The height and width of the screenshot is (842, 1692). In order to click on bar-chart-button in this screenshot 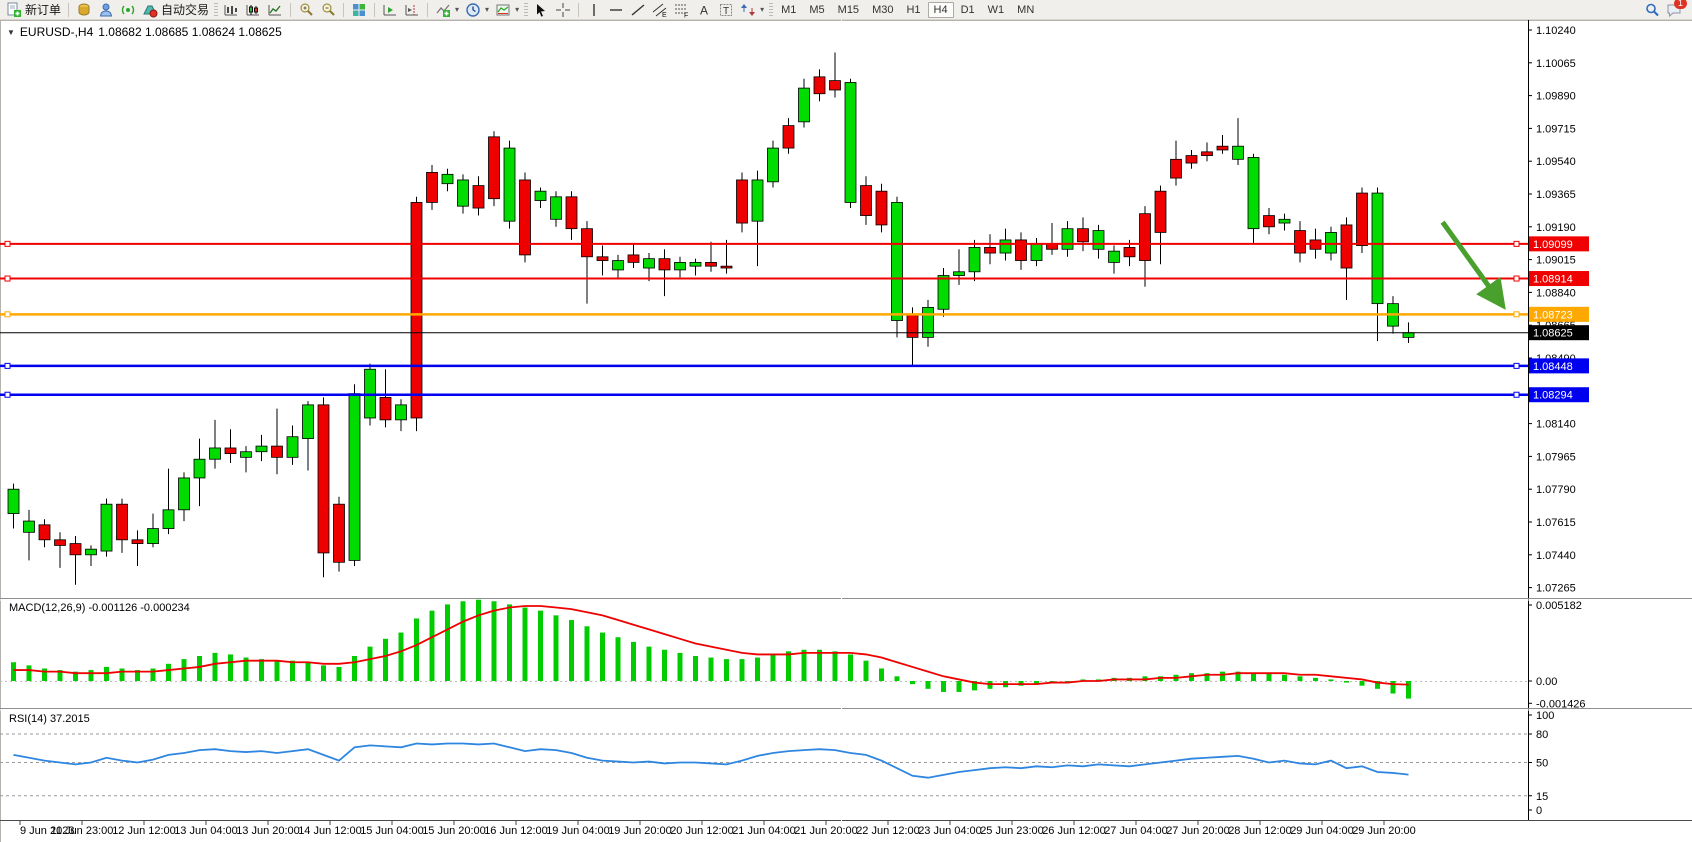, I will do `click(231, 10)`.